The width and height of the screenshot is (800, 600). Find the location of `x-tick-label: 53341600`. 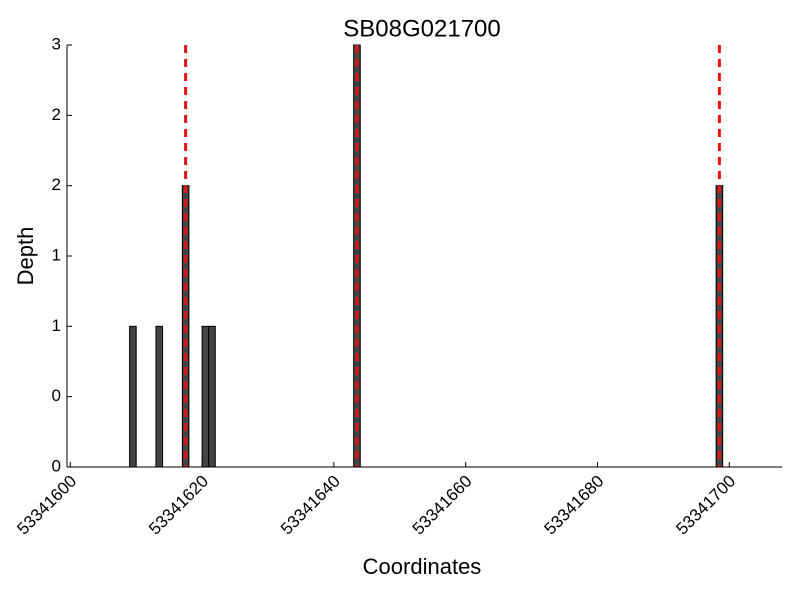

x-tick-label: 53341600 is located at coordinates (46, 505).